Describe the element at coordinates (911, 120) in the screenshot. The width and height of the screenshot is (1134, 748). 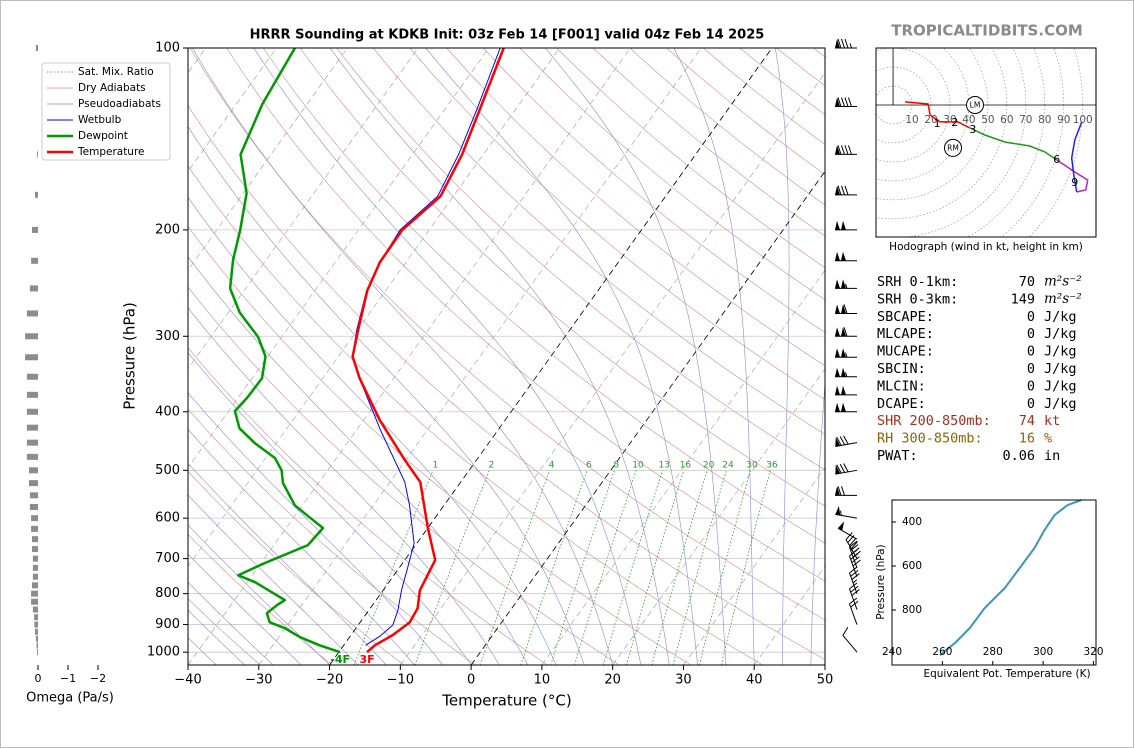
I see `hodograph-ring-label: 10` at that location.